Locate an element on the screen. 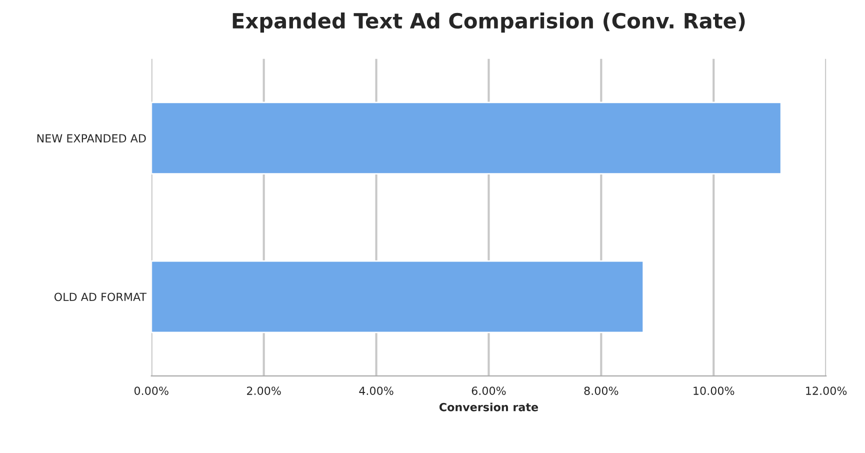 Image resolution: width=865 pixels, height=453 pixels. x-tick-label: 12.00% is located at coordinates (826, 391).